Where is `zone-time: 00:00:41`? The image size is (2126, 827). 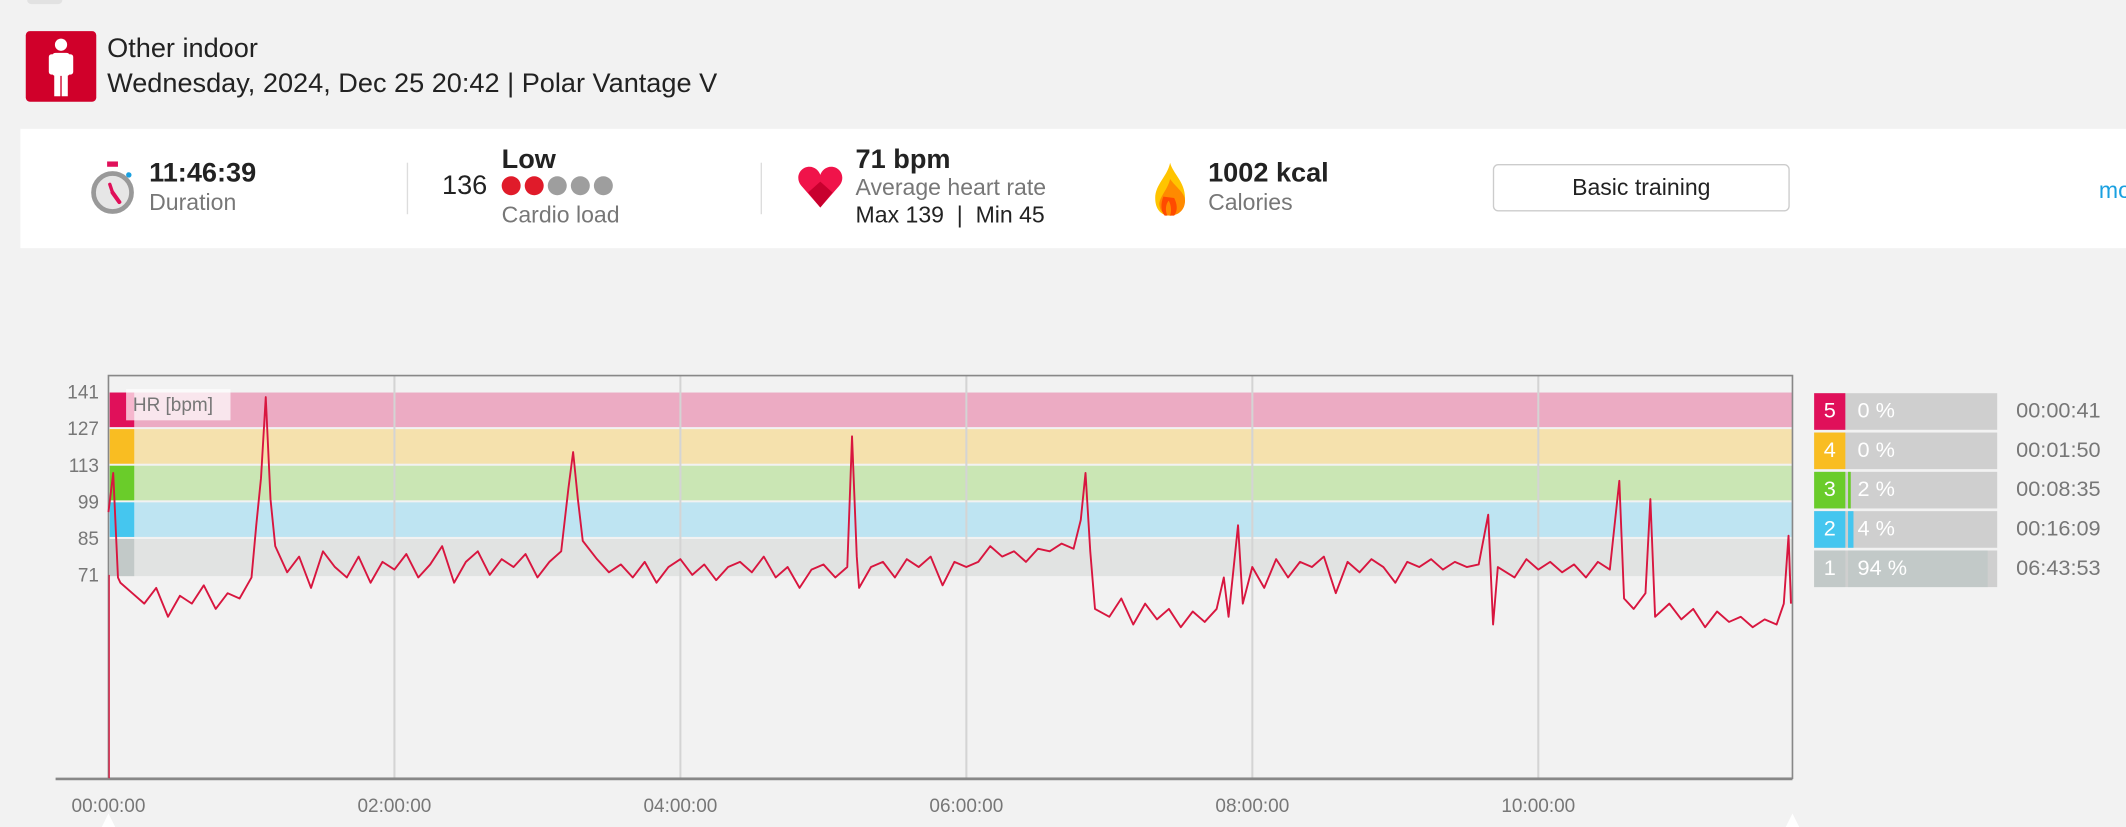 zone-time: 00:00:41 is located at coordinates (2058, 411).